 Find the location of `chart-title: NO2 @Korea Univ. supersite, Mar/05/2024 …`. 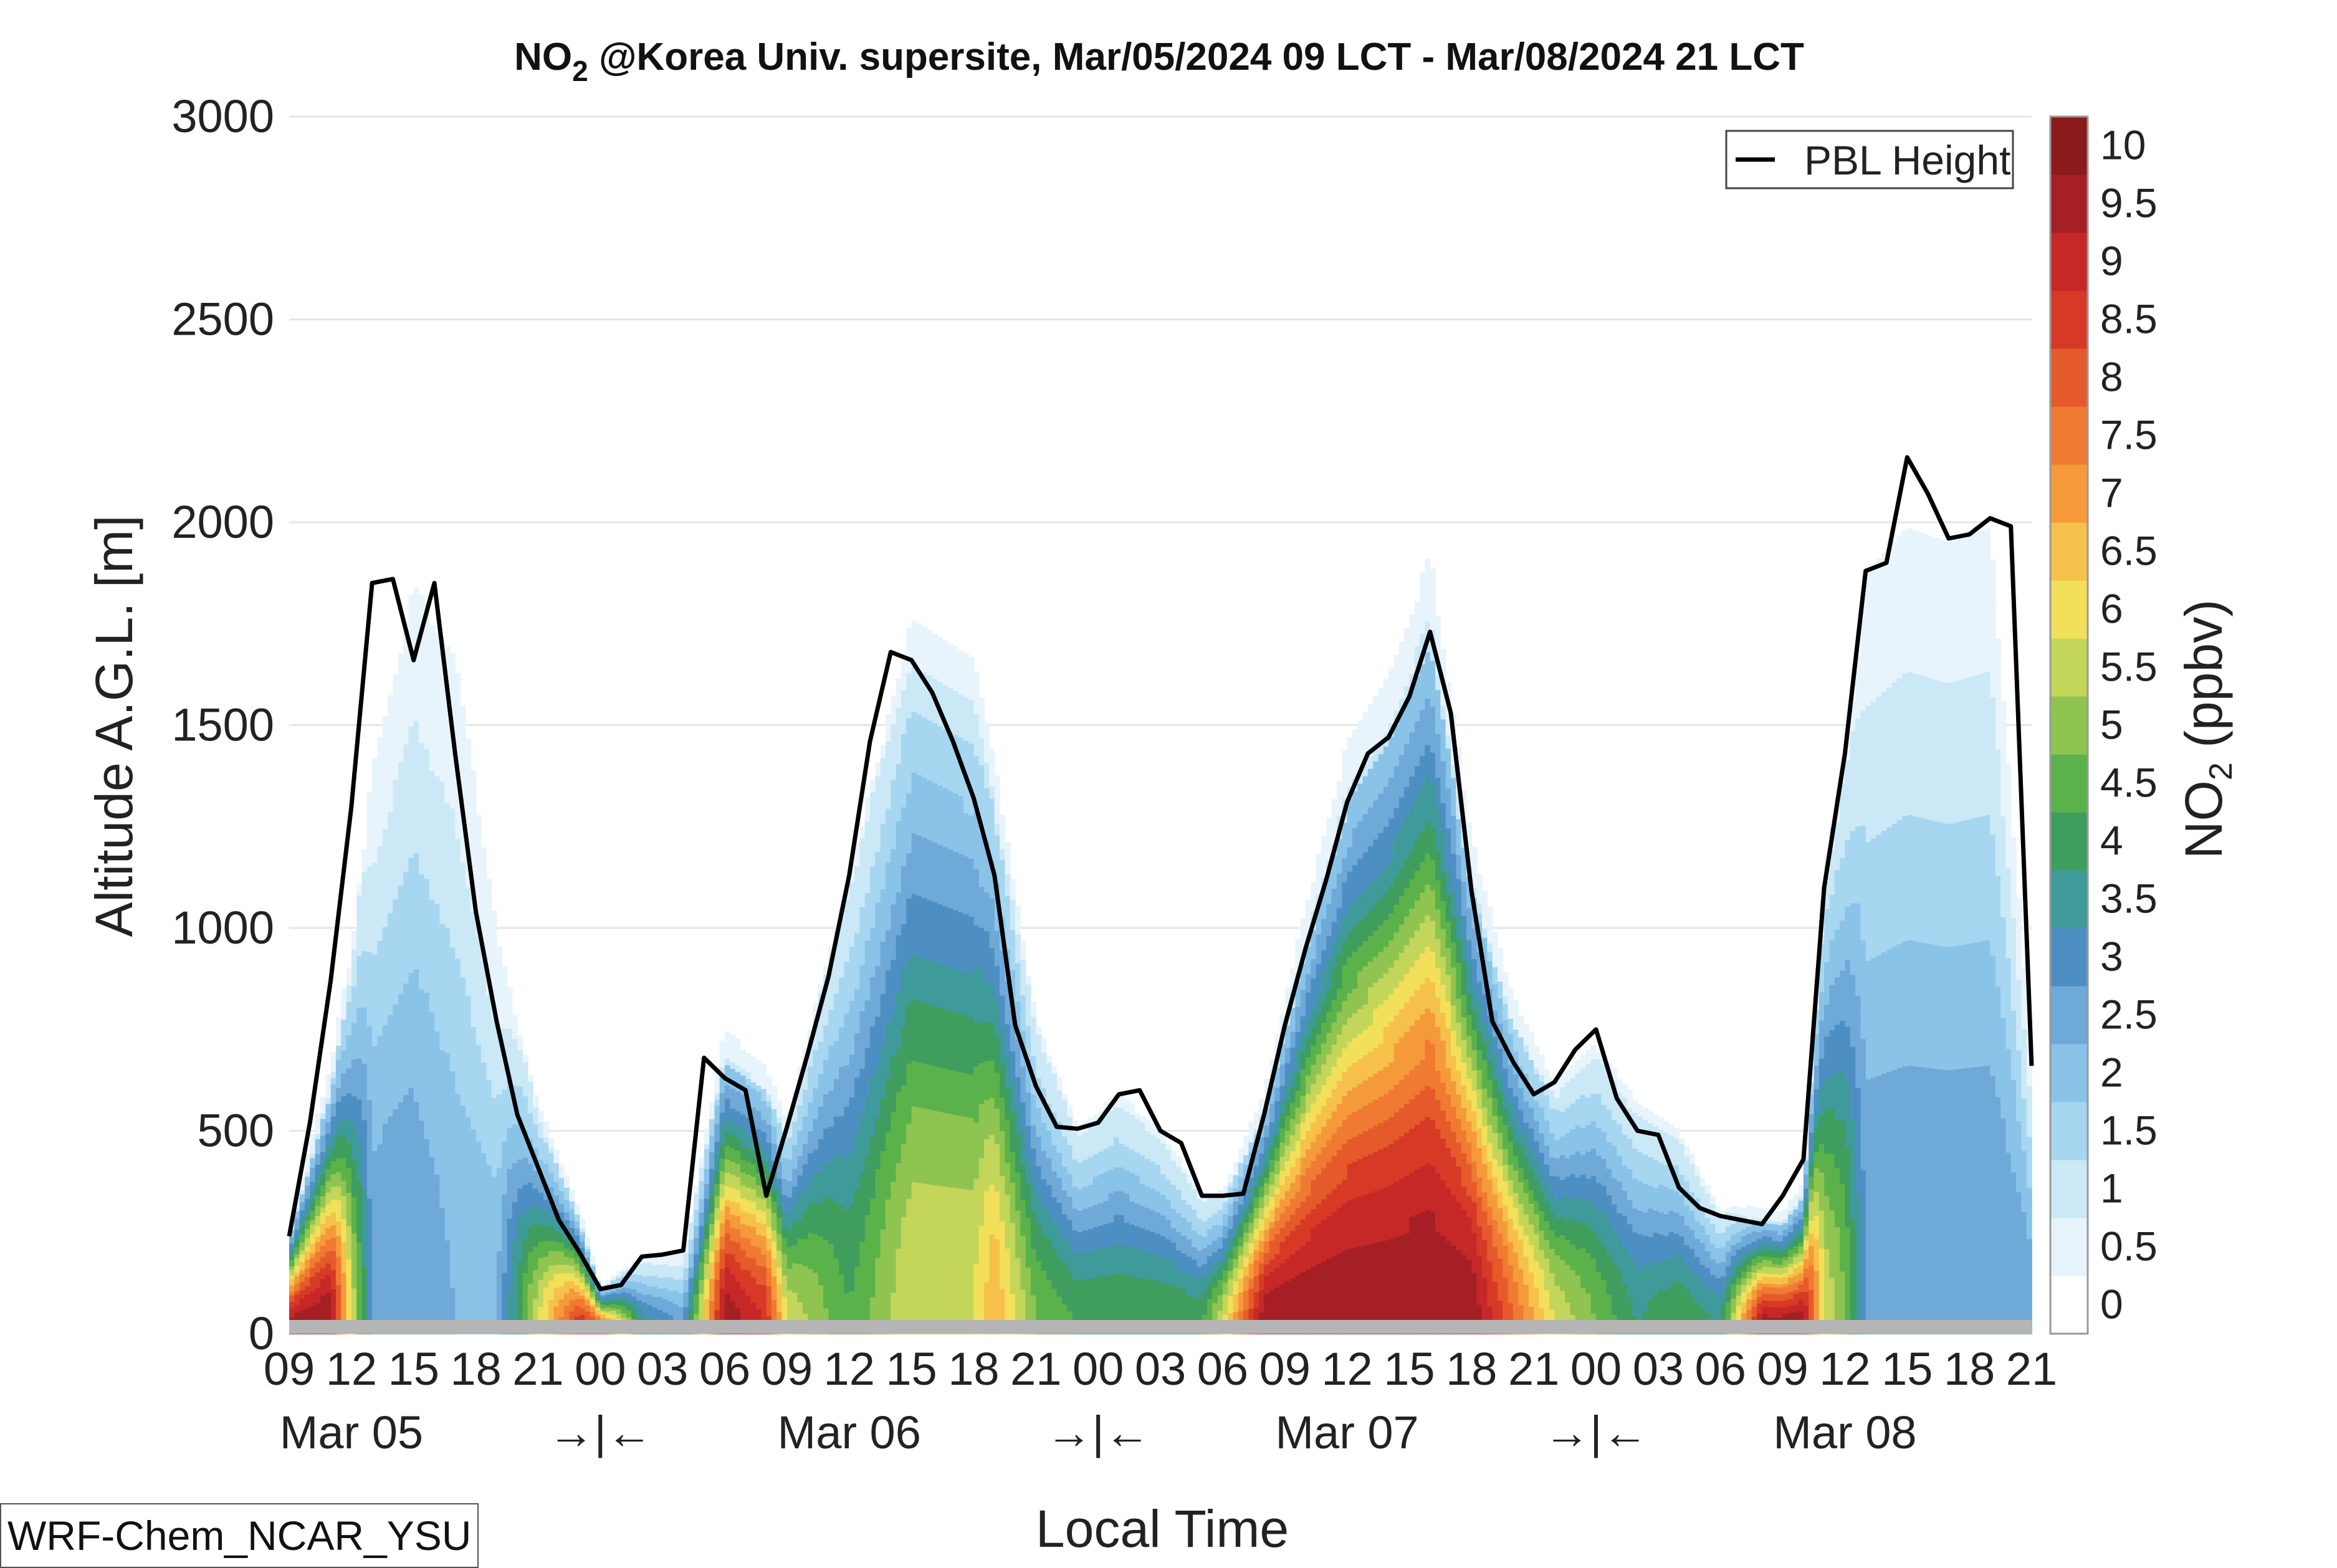

chart-title: NO2 @Korea Univ. supersite, Mar/05/2024 … is located at coordinates (1159, 61).